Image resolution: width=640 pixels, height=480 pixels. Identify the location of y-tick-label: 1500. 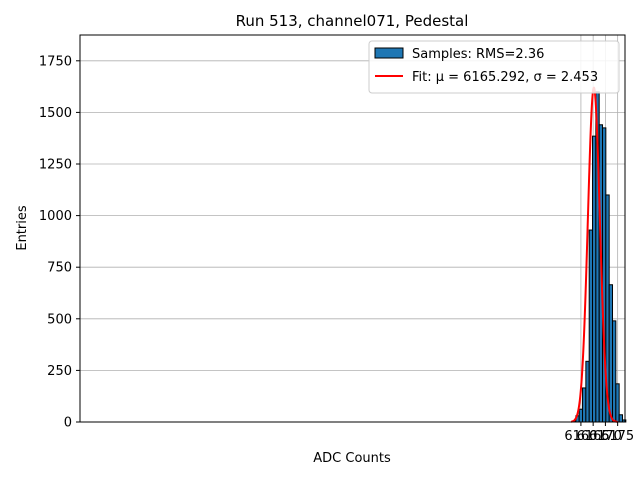
(55, 113).